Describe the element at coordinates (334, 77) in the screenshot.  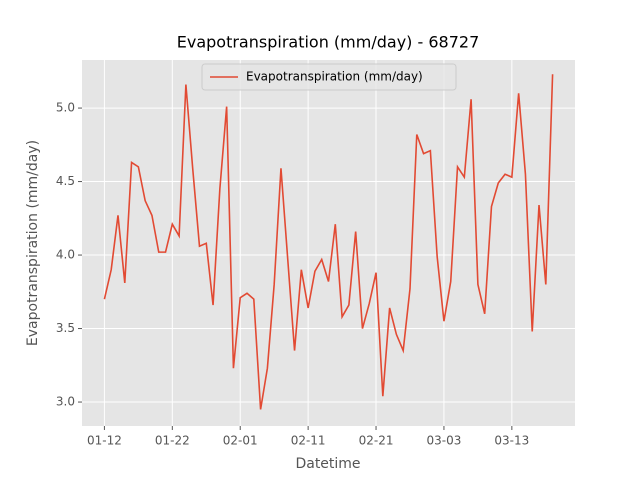
I see `legend-label: Evapotranspiration (mm/day)` at that location.